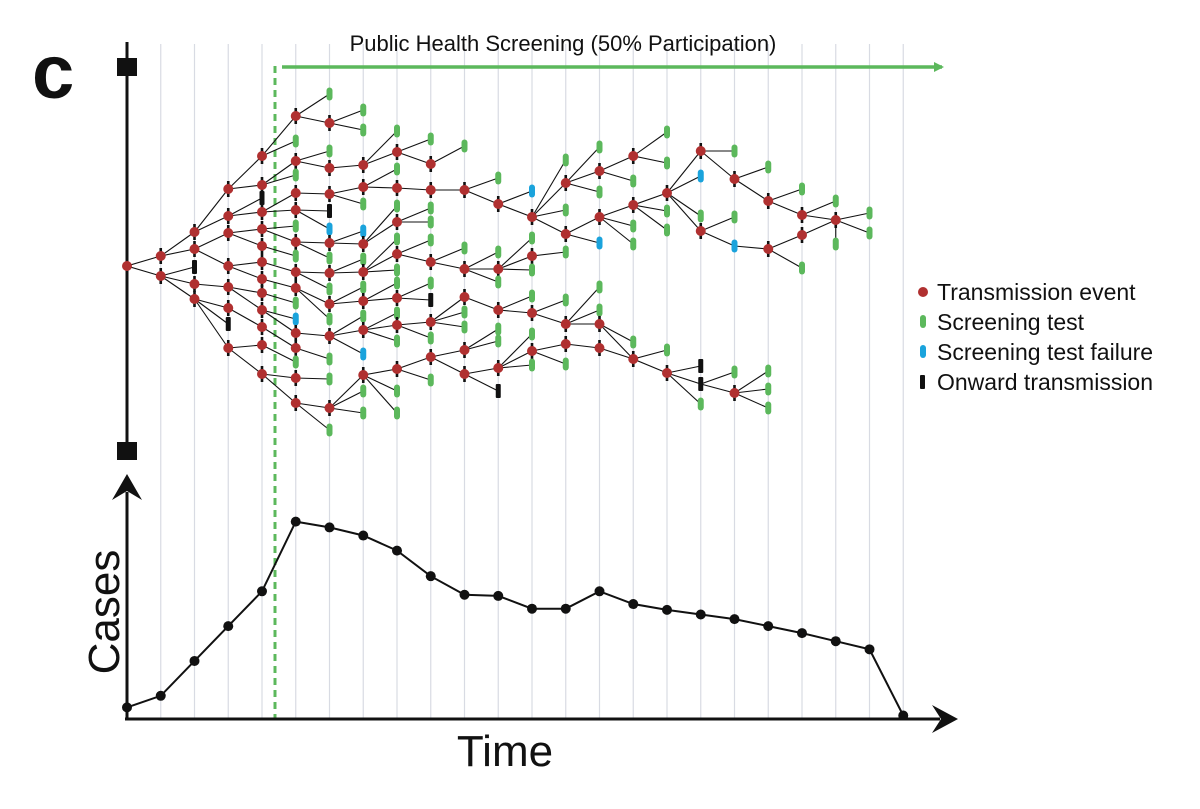 This screenshot has height=809, width=1200. Describe the element at coordinates (505, 751) in the screenshot. I see `x-axis-title: Time` at that location.